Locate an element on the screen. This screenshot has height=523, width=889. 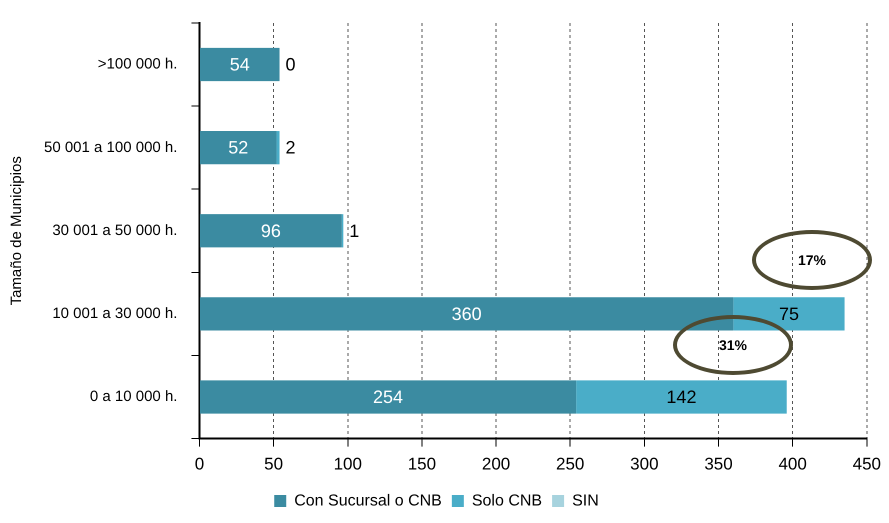
data-label: 360 is located at coordinates (467, 314).